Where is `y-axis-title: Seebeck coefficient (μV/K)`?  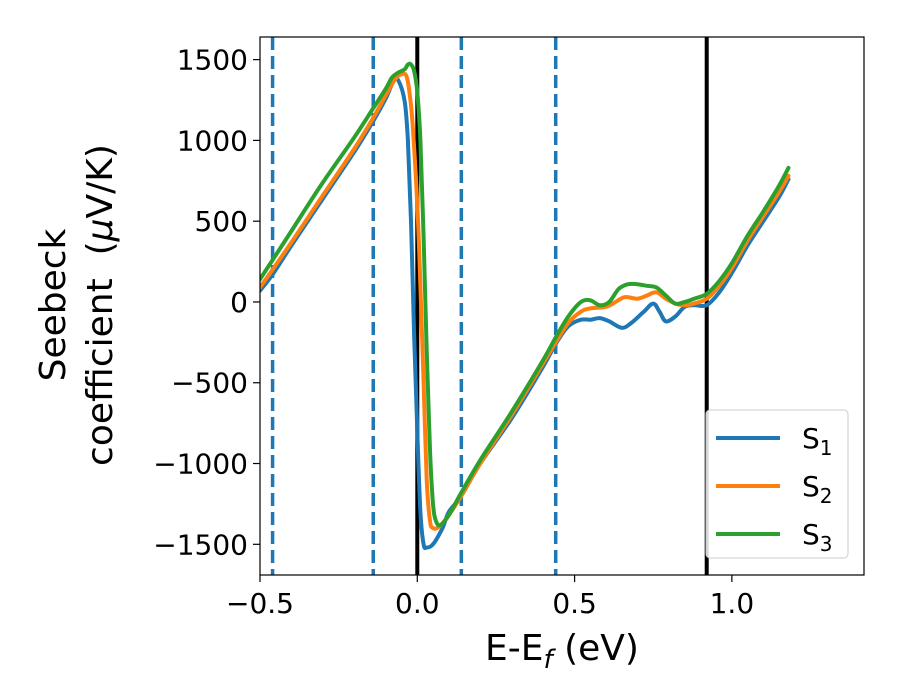 y-axis-title: Seebeck coefficient (μV/K) is located at coordinates (77, 305).